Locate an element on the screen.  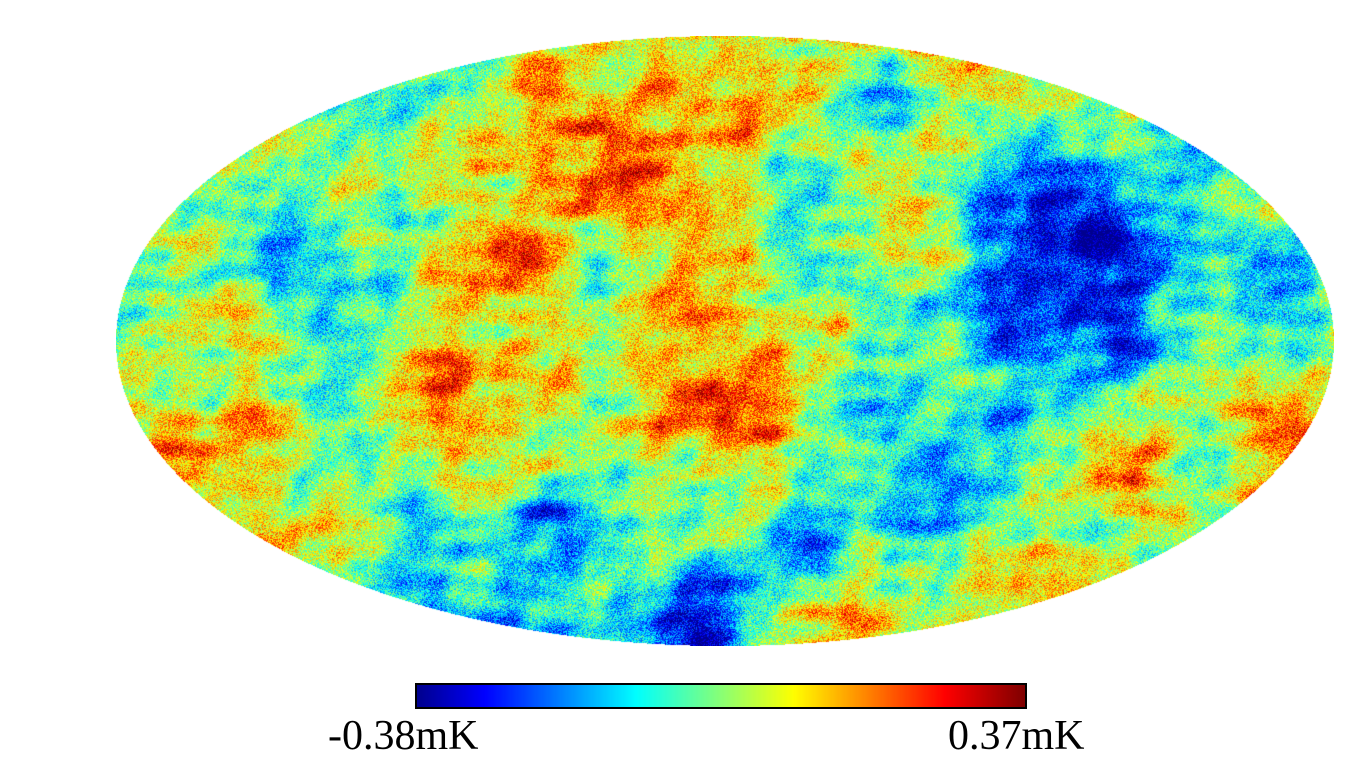
colorbar-min-label: -0.38mK is located at coordinates (403, 736).